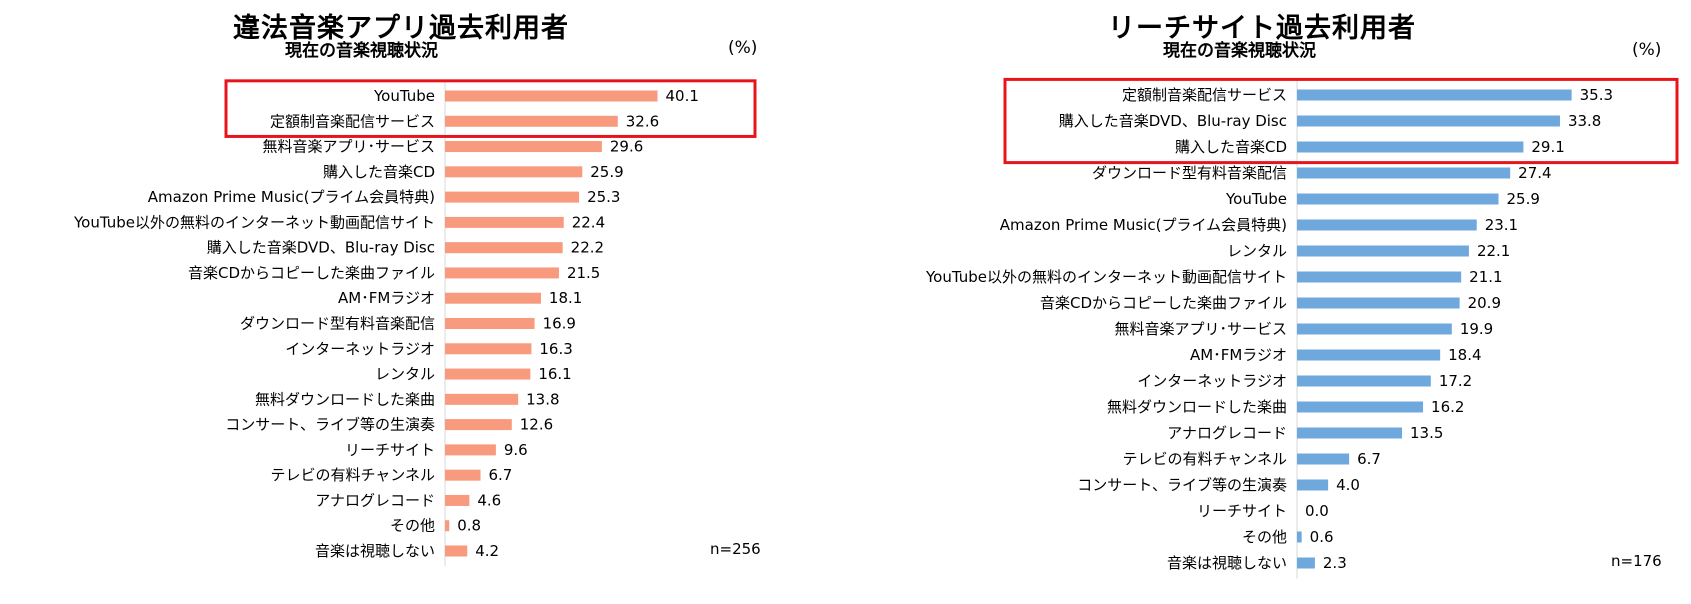 The height and width of the screenshot is (604, 1691). I want to click on value-label: 22.1, so click(1493, 251).